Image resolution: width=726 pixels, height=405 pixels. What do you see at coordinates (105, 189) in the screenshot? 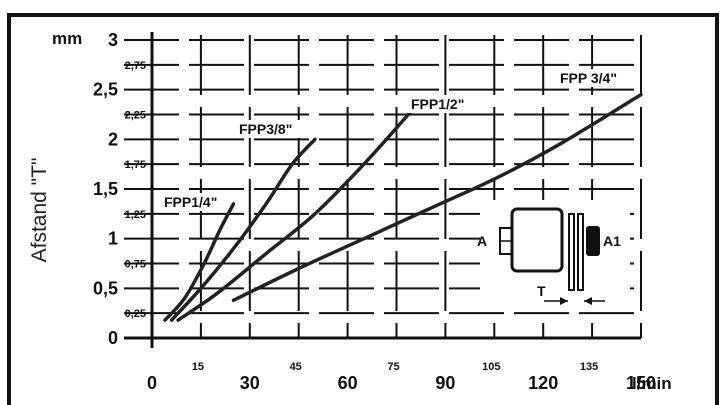
I see `y-tick-label: 1,5` at bounding box center [105, 189].